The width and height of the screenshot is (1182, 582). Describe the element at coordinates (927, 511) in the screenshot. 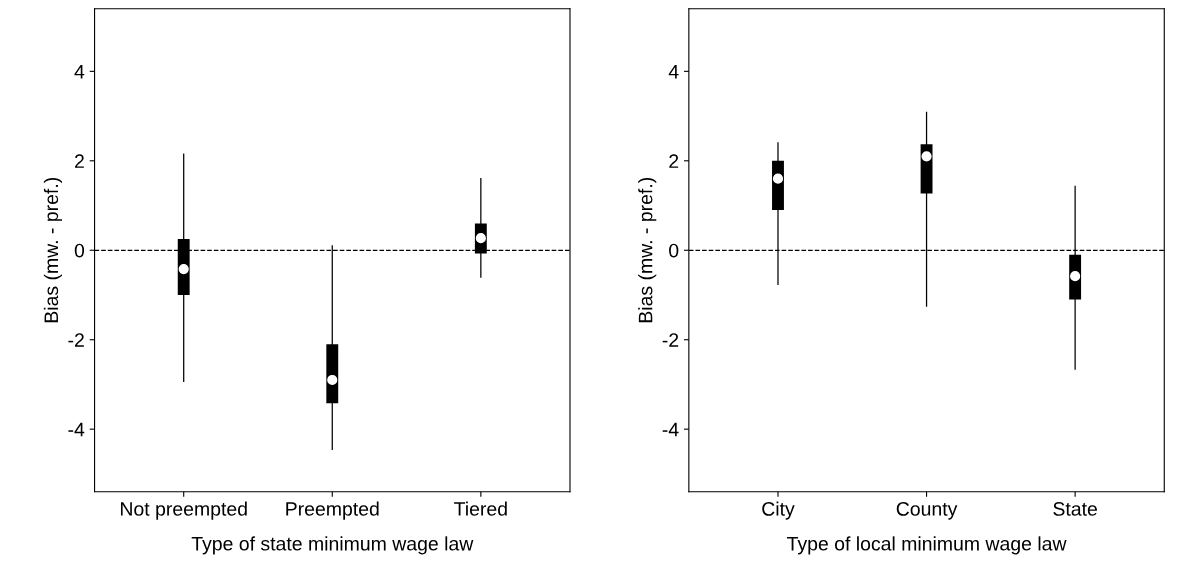

I see `x-tick-label: County` at that location.